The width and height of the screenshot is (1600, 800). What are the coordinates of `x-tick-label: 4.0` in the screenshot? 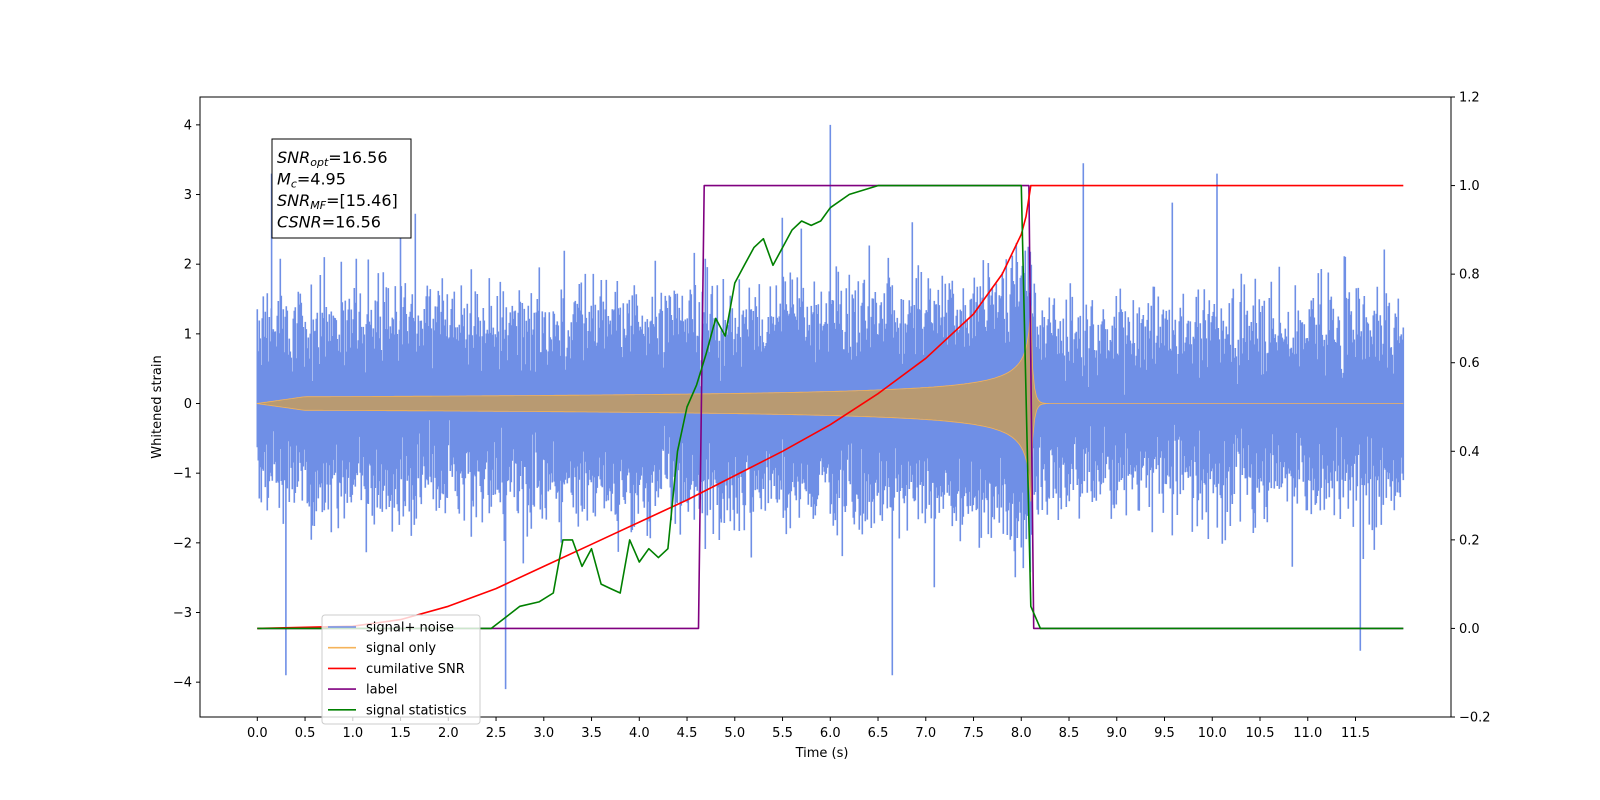 It's located at (639, 733).